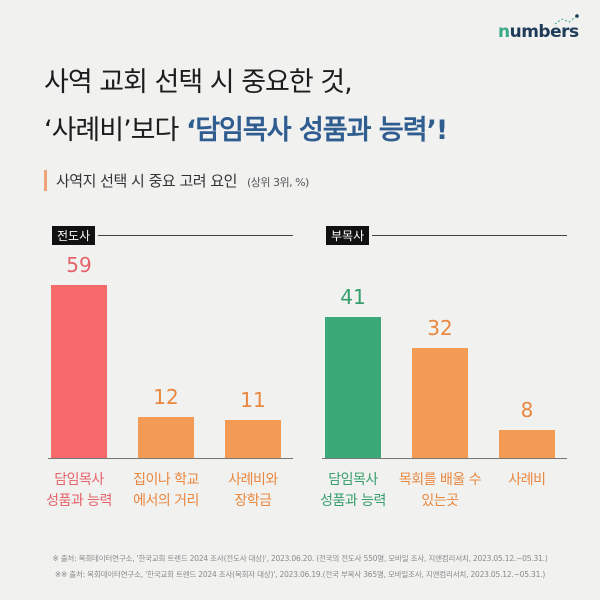 Image resolution: width=600 pixels, height=600 pixels. Describe the element at coordinates (253, 490) in the screenshot. I see `category-label: 사례비와 장학금` at that location.